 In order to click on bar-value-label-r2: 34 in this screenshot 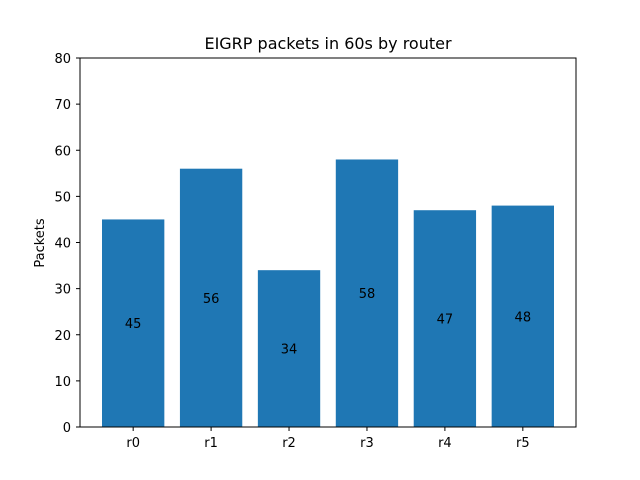, I will do `click(289, 350)`.